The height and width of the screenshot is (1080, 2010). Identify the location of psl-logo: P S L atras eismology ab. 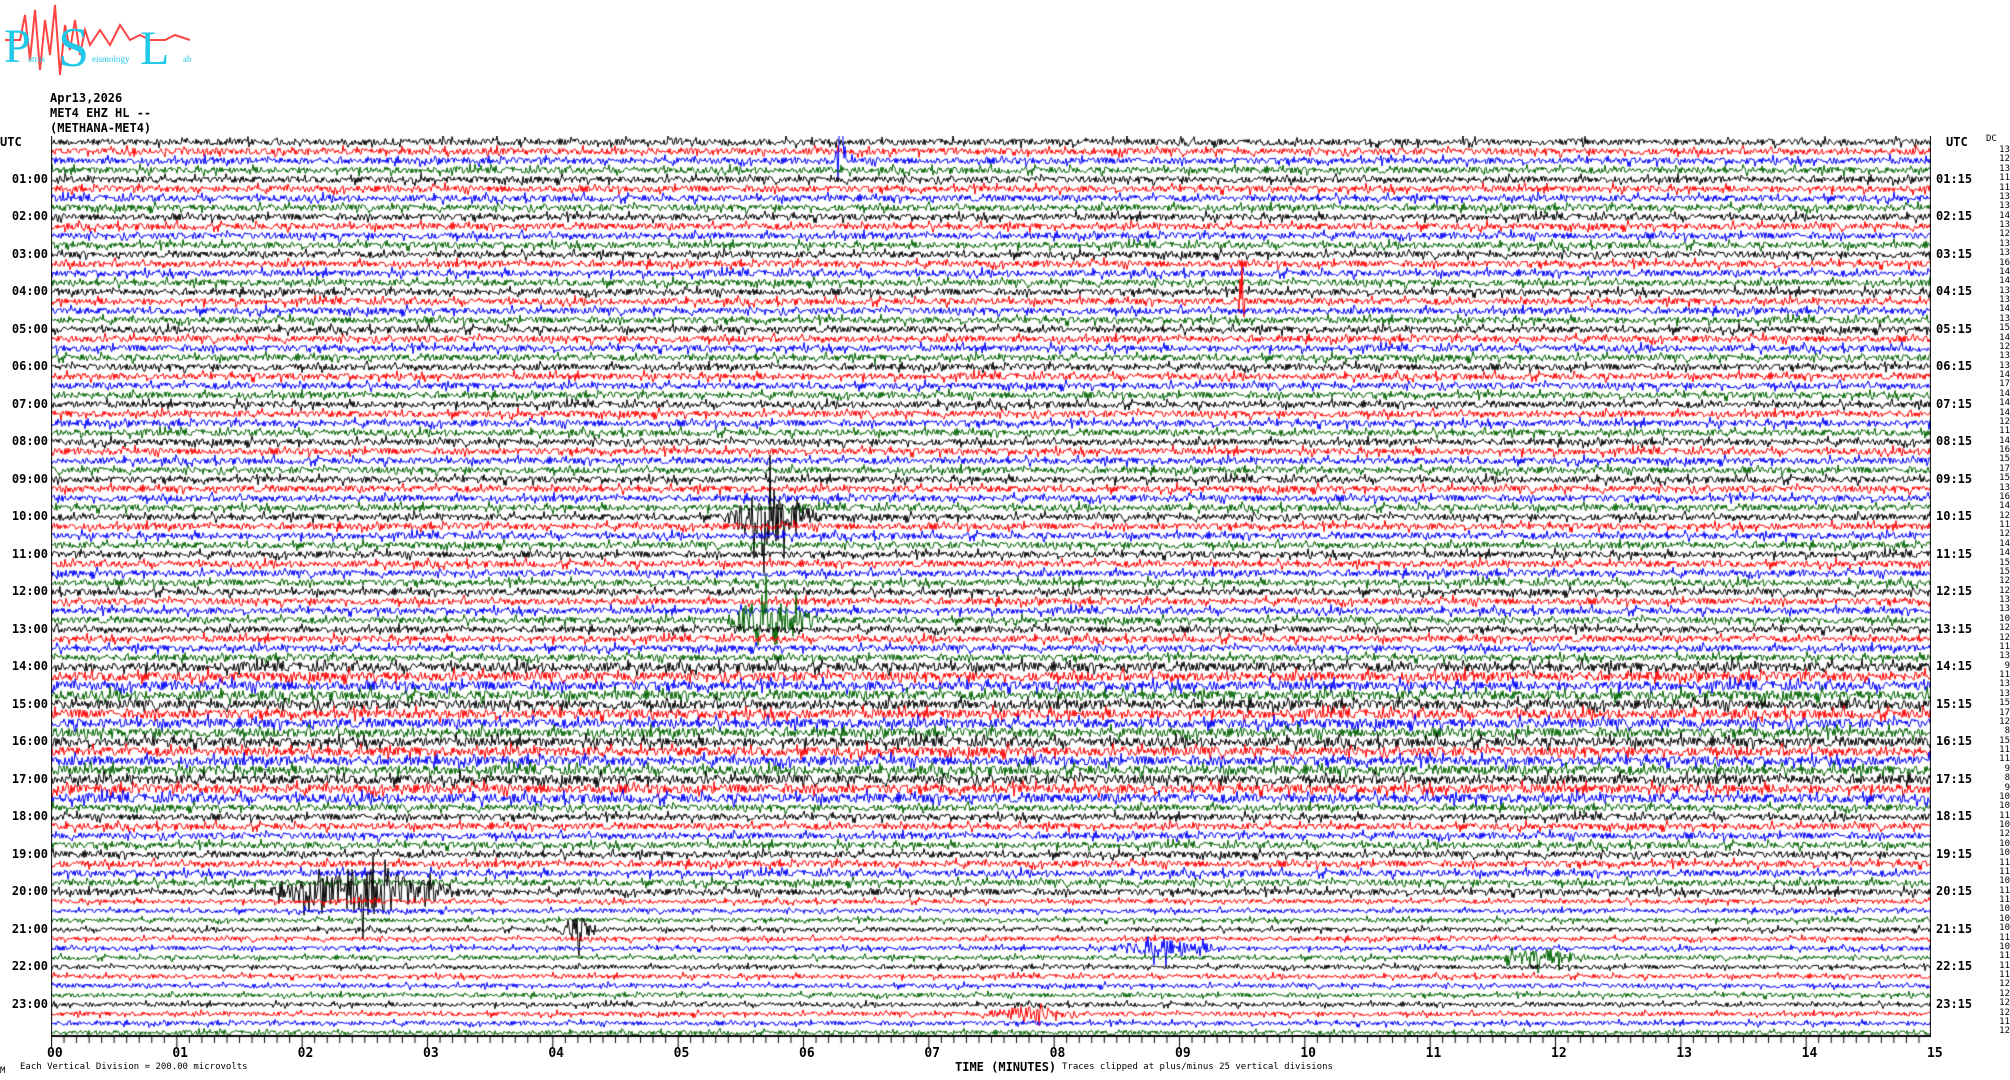
(98, 41).